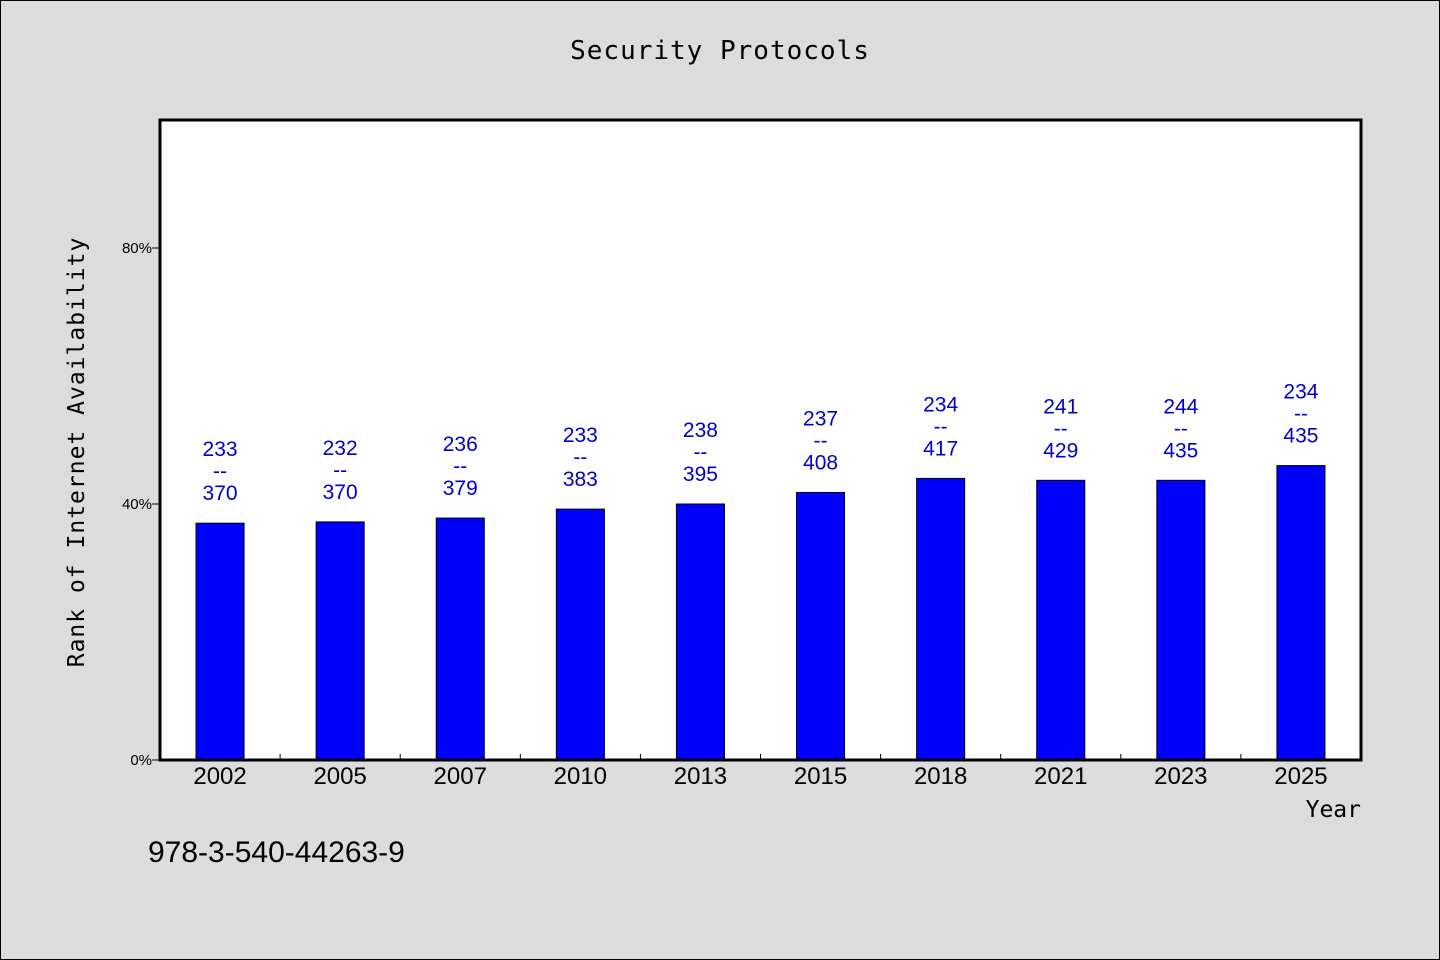  I want to click on x-tick-label: 2002, so click(219, 776).